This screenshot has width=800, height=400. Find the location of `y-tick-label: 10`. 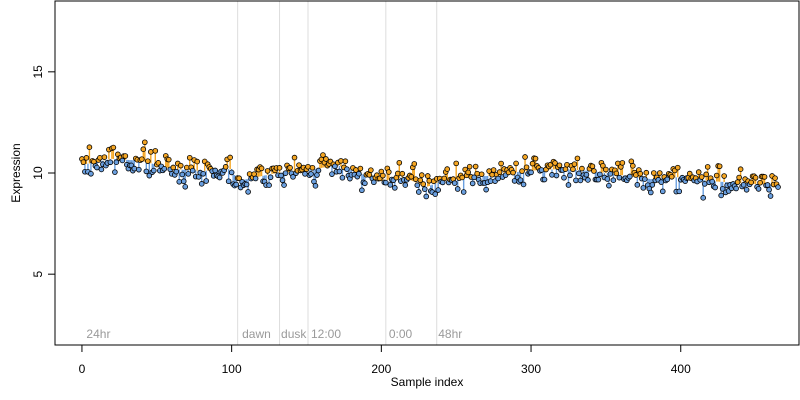

y-tick-label: 10 is located at coordinates (38, 173).